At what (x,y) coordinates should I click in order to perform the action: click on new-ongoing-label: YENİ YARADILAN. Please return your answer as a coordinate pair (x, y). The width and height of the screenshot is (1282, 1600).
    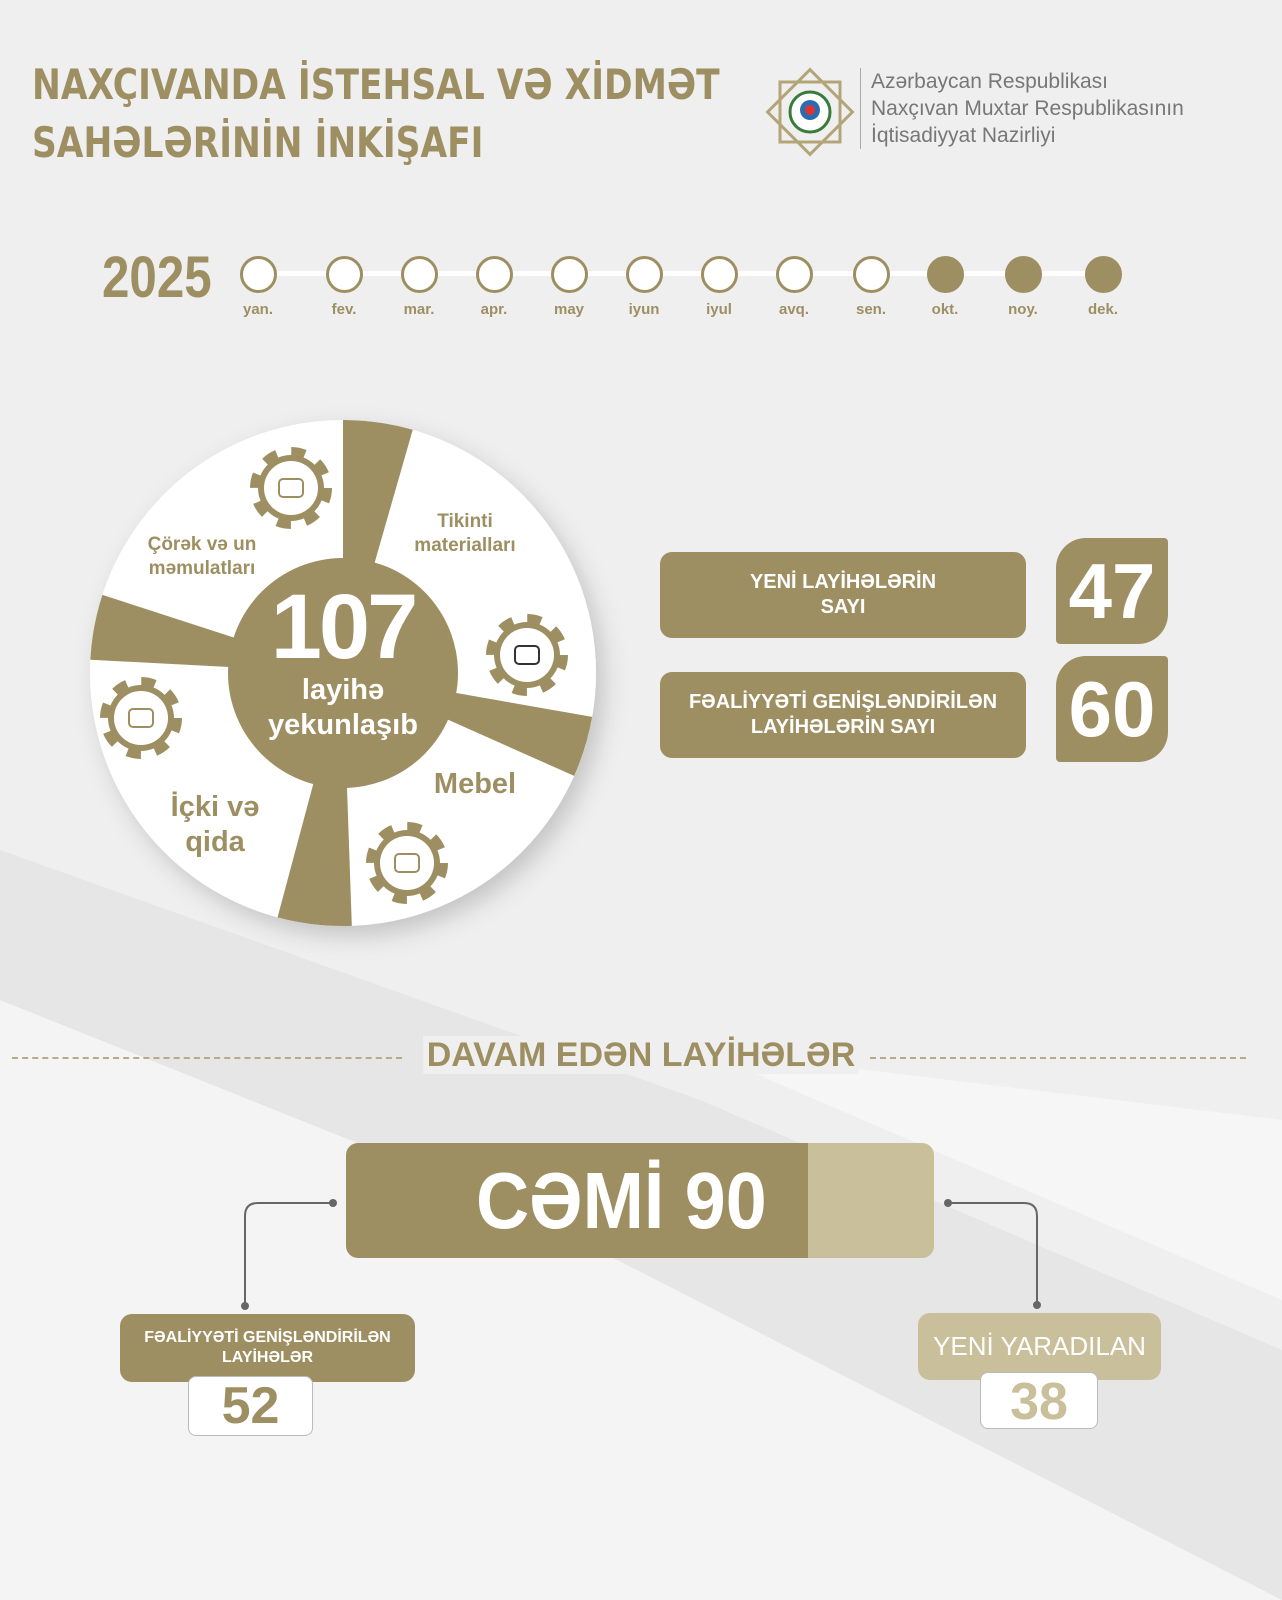
    Looking at the image, I should click on (1039, 1346).